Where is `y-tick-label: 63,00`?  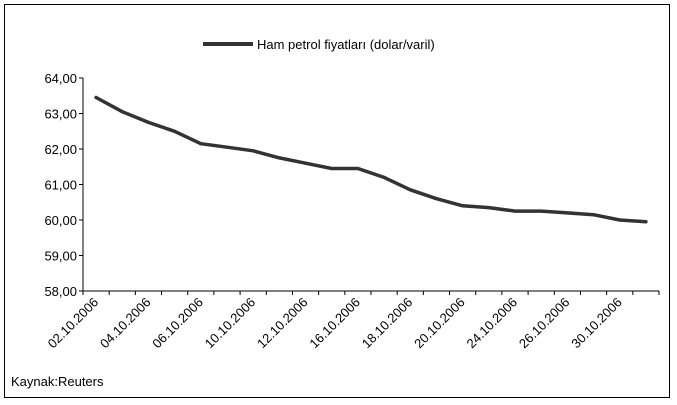
y-tick-label: 63,00 is located at coordinates (60, 114).